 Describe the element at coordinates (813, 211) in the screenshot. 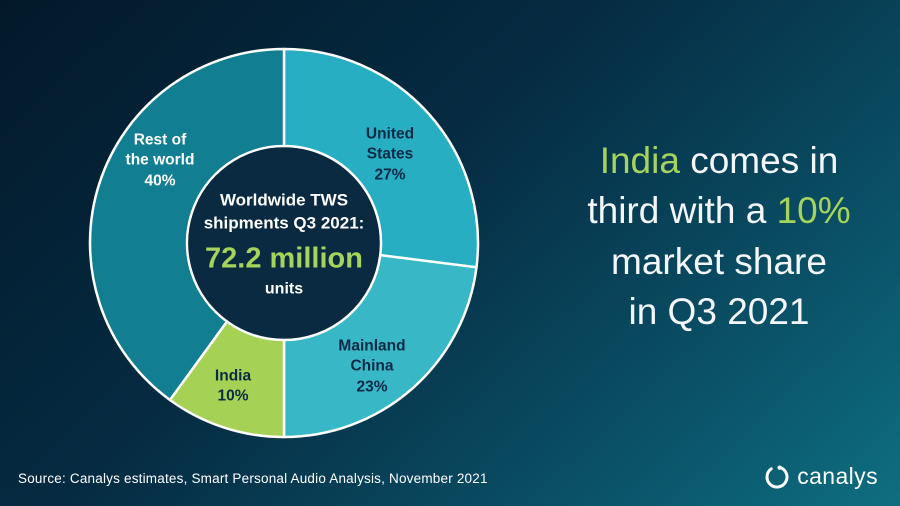

I see `headline-accent-text: 10%` at that location.